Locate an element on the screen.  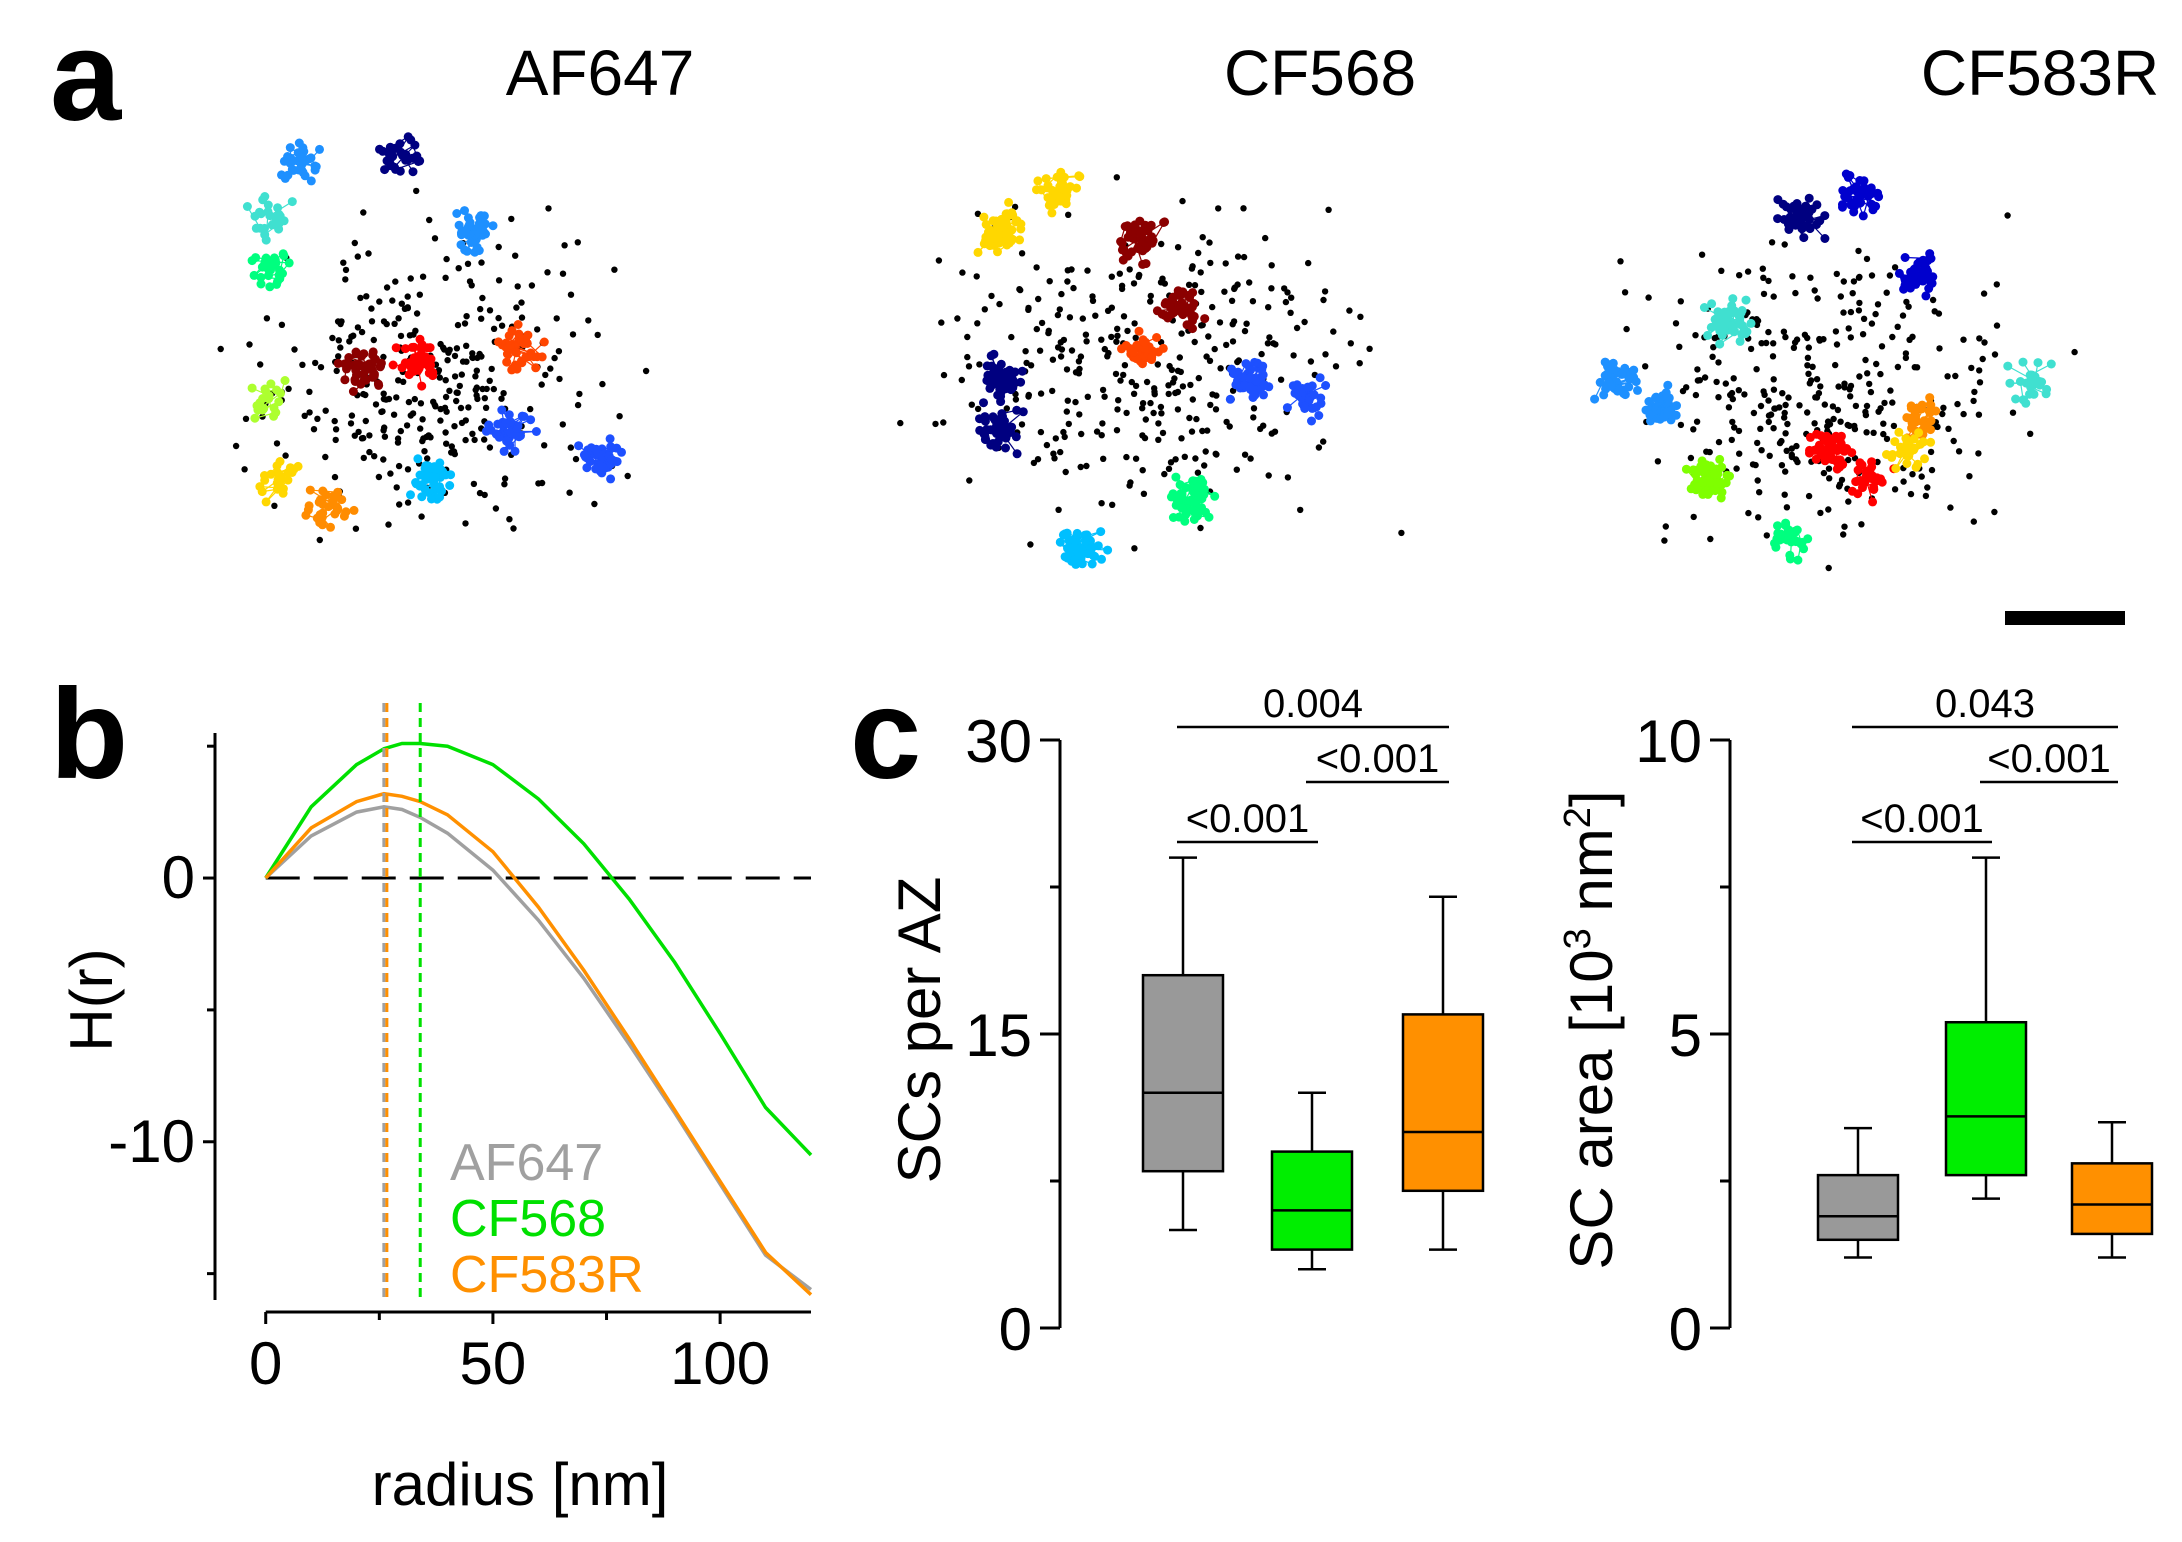
box-cf568 is located at coordinates (1312, 1181).